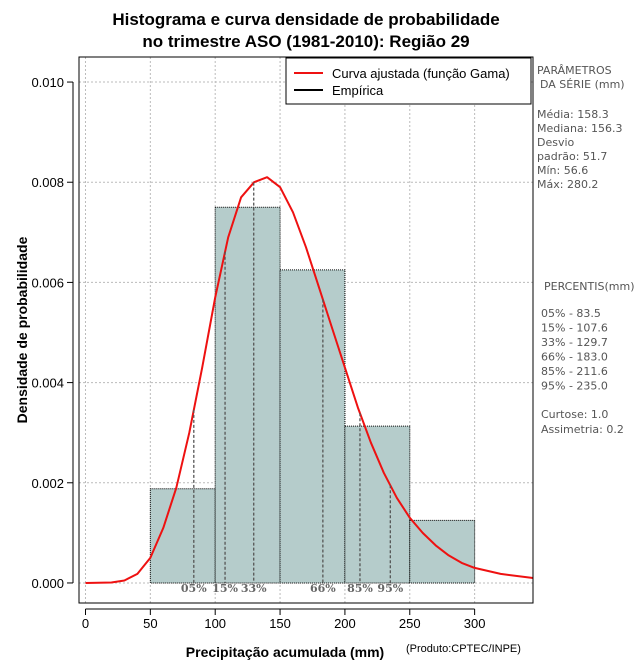 The height and width of the screenshot is (660, 640). I want to click on chart-title-line-2: no trimestre ASO (1981-2010): Região 29, so click(305, 41).